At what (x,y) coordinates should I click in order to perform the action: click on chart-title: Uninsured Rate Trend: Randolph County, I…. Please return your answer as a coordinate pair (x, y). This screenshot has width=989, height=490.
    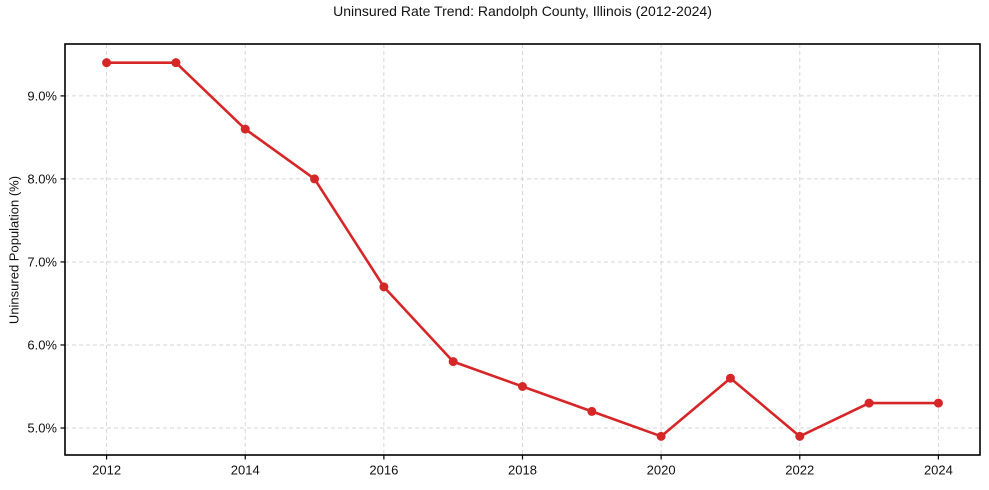
    Looking at the image, I should click on (522, 11).